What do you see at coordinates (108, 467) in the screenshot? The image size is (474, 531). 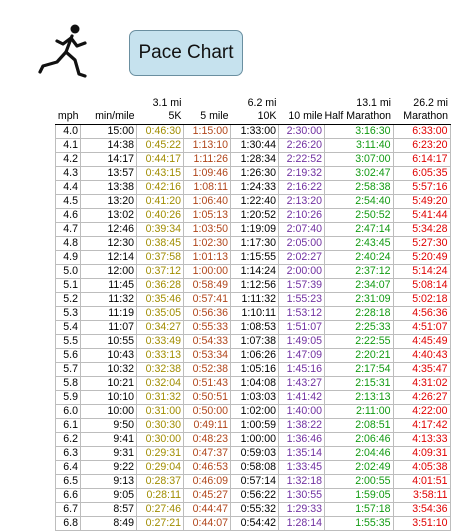 I see `cell: 9:22` at bounding box center [108, 467].